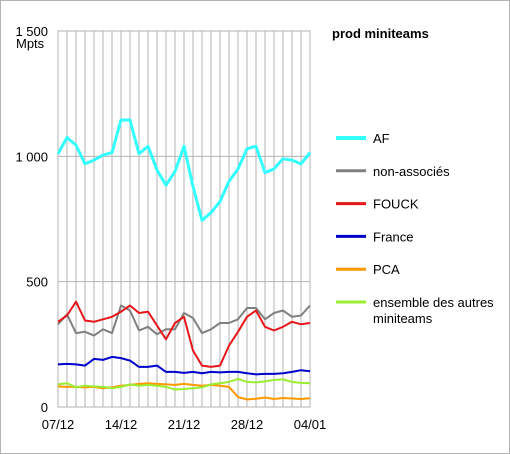 This screenshot has height=454, width=510. Describe the element at coordinates (396, 204) in the screenshot. I see `legend-label: FOUCK` at that location.